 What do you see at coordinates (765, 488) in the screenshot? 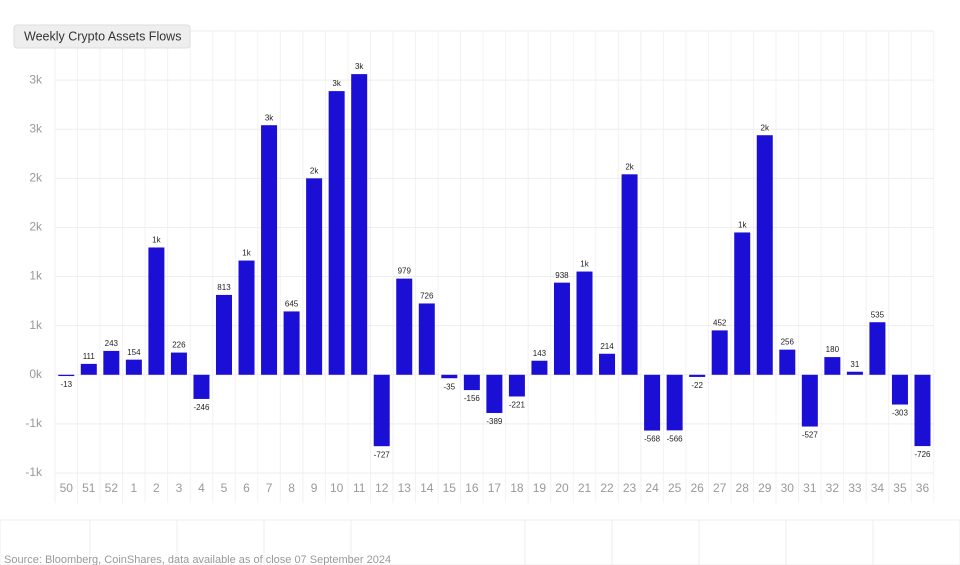
I see `x-tick-label: 29` at bounding box center [765, 488].